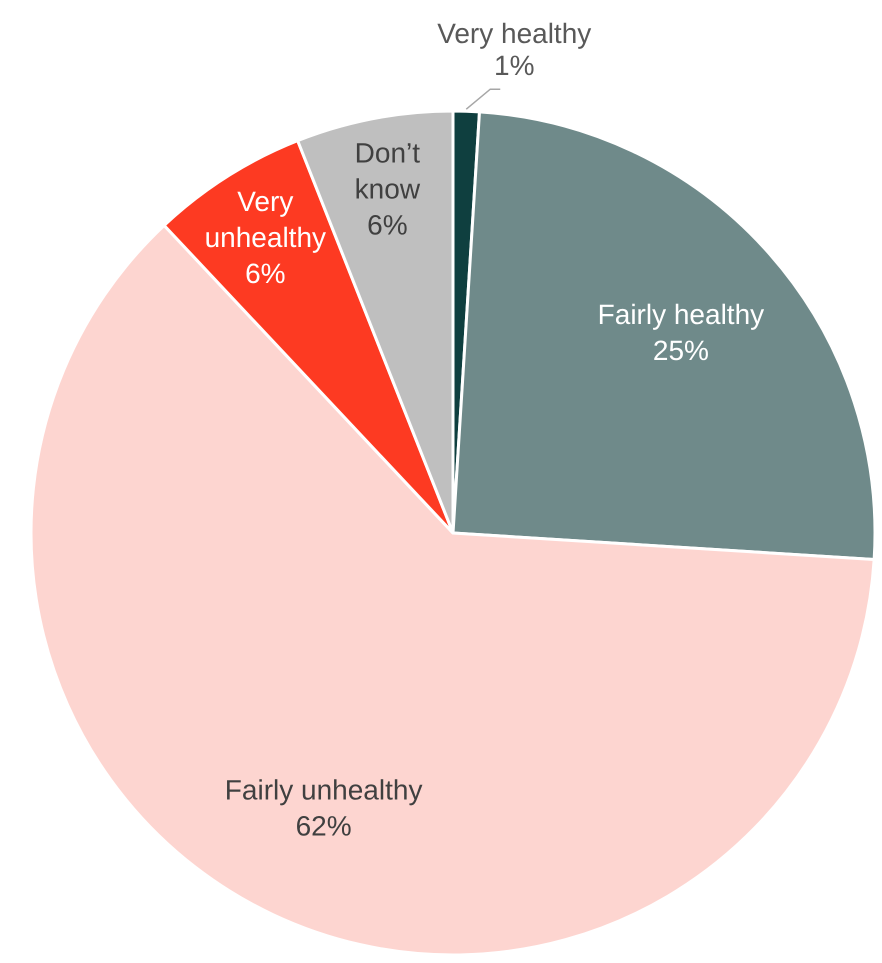  I want to click on data-label: 1%, so click(514, 66).